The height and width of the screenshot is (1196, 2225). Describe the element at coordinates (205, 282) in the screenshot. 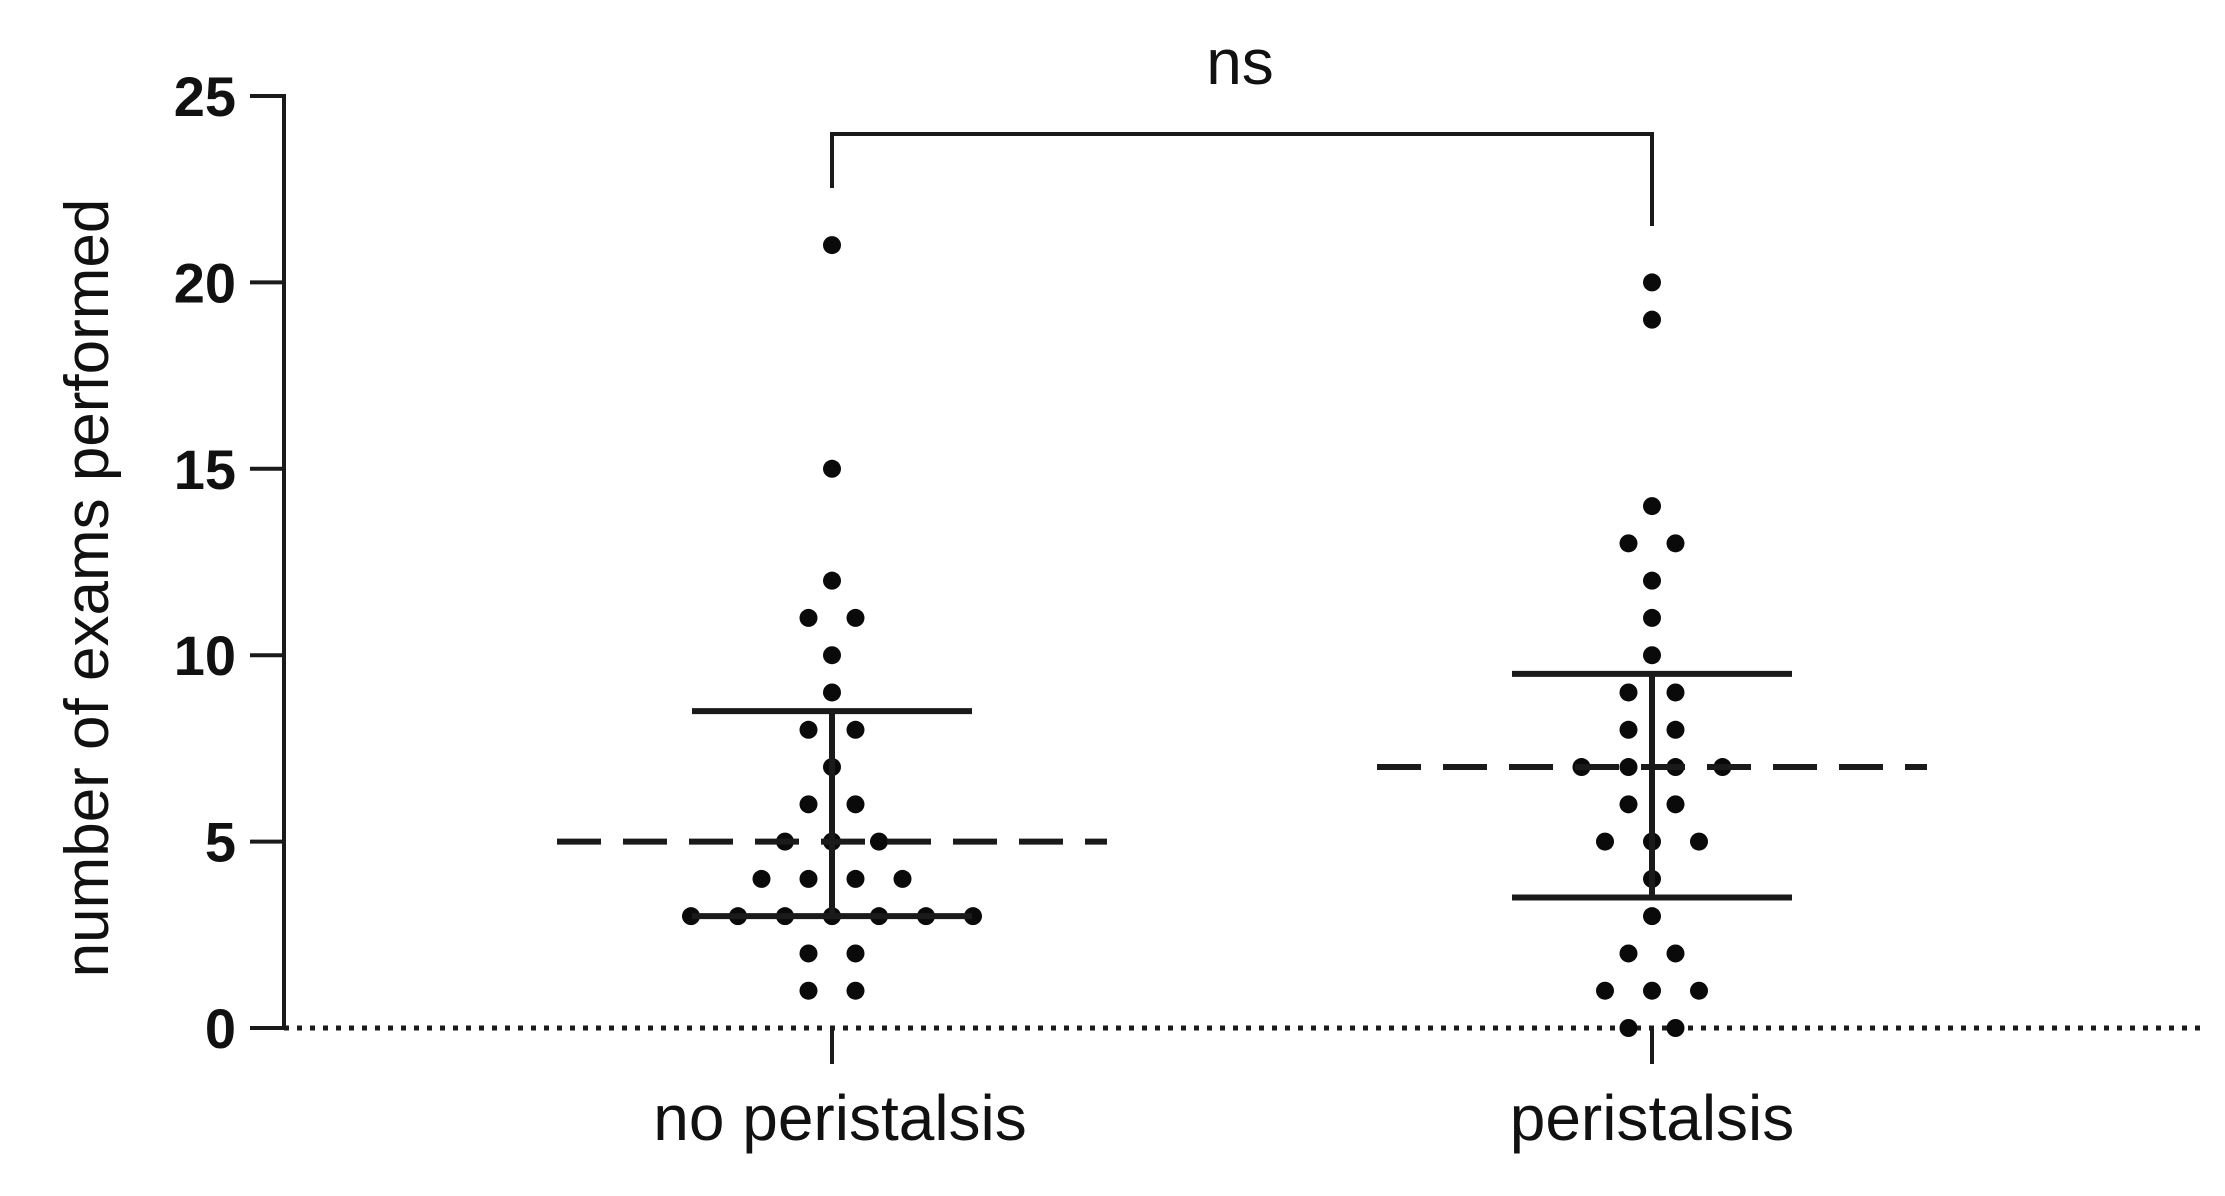

I see `y-tick-label: 20` at that location.